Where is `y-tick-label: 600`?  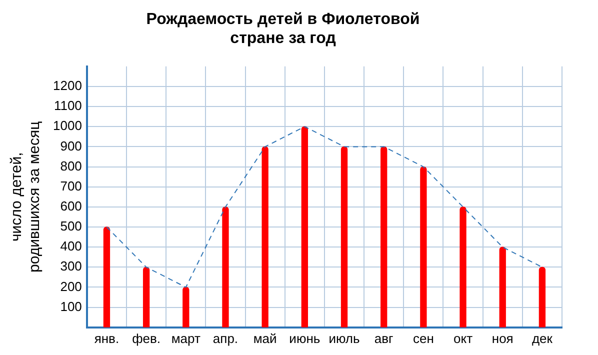
y-tick-label: 600 is located at coordinates (71, 206).